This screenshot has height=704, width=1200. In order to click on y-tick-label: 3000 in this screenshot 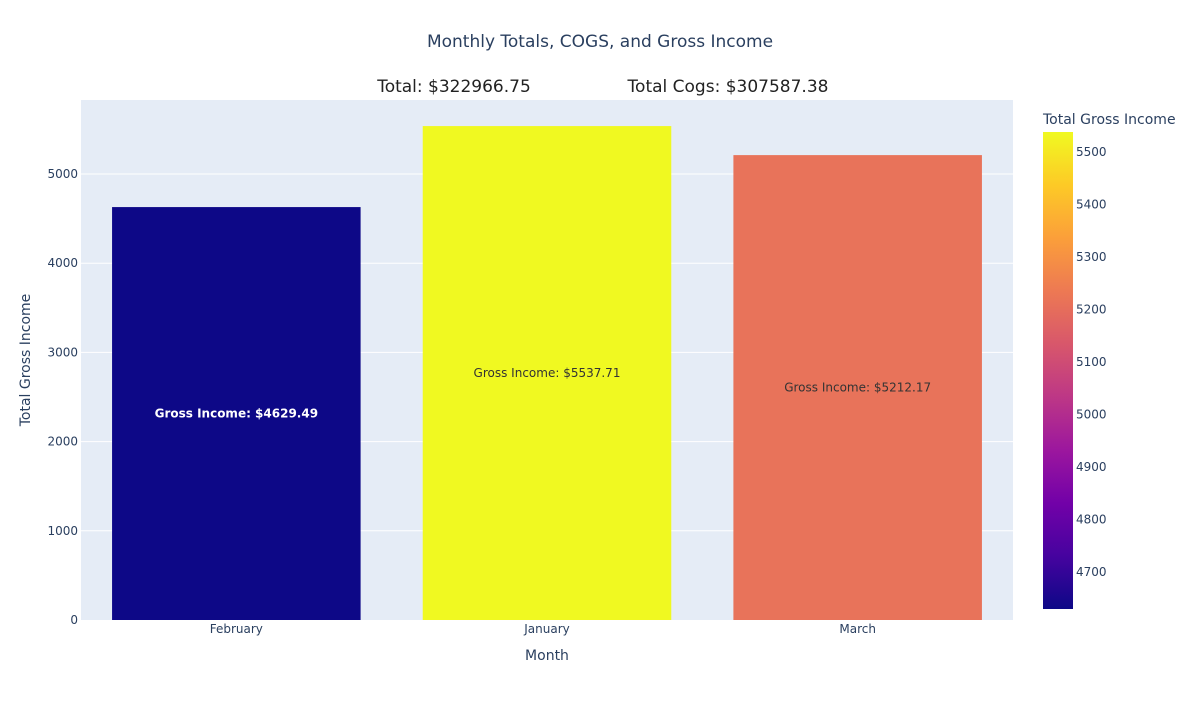, I will do `click(62, 352)`.